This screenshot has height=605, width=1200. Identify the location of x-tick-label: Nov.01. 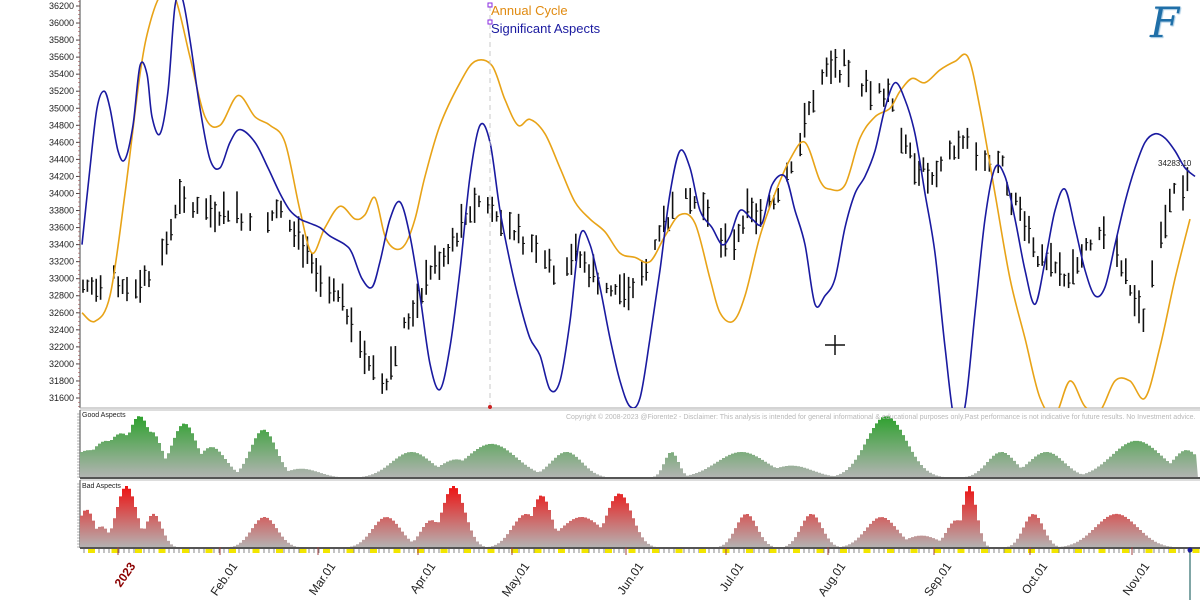
(1136, 578).